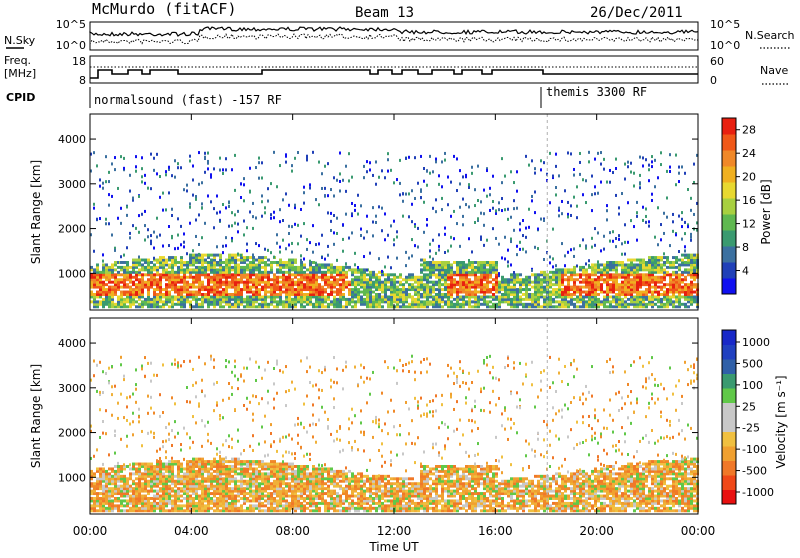  Describe the element at coordinates (394, 39) in the screenshot. I see `nsearch-trace` at that location.